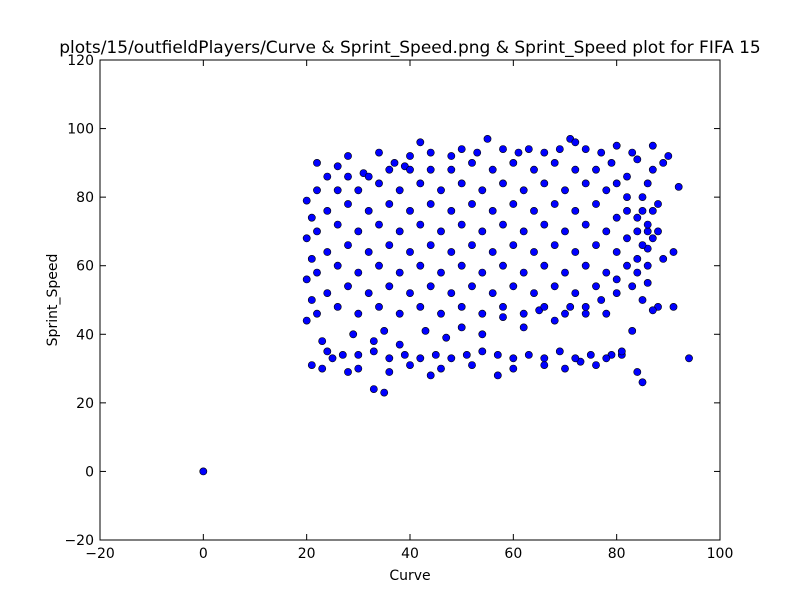 This screenshot has width=800, height=600. Describe the element at coordinates (307, 554) in the screenshot. I see `x-tick-label: 20` at that location.